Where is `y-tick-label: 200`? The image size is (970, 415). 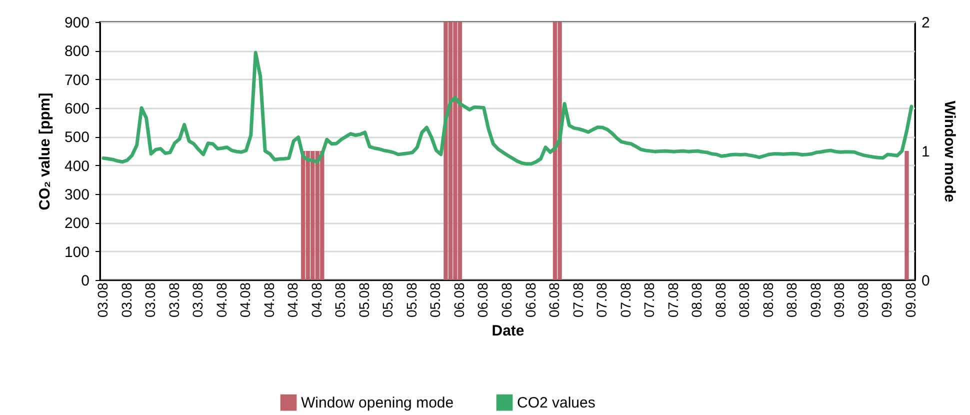 y-tick-label: 200 is located at coordinates (77, 223).